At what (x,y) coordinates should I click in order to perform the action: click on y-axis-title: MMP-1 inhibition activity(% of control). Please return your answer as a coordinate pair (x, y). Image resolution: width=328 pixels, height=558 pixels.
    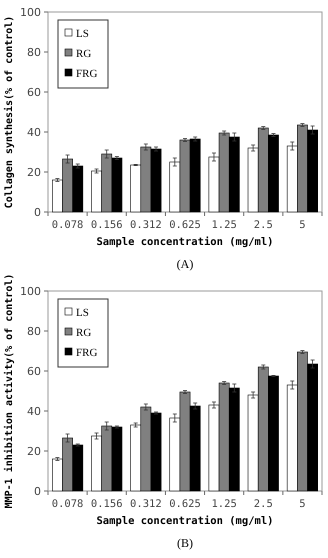
    Looking at the image, I should click on (9, 391).